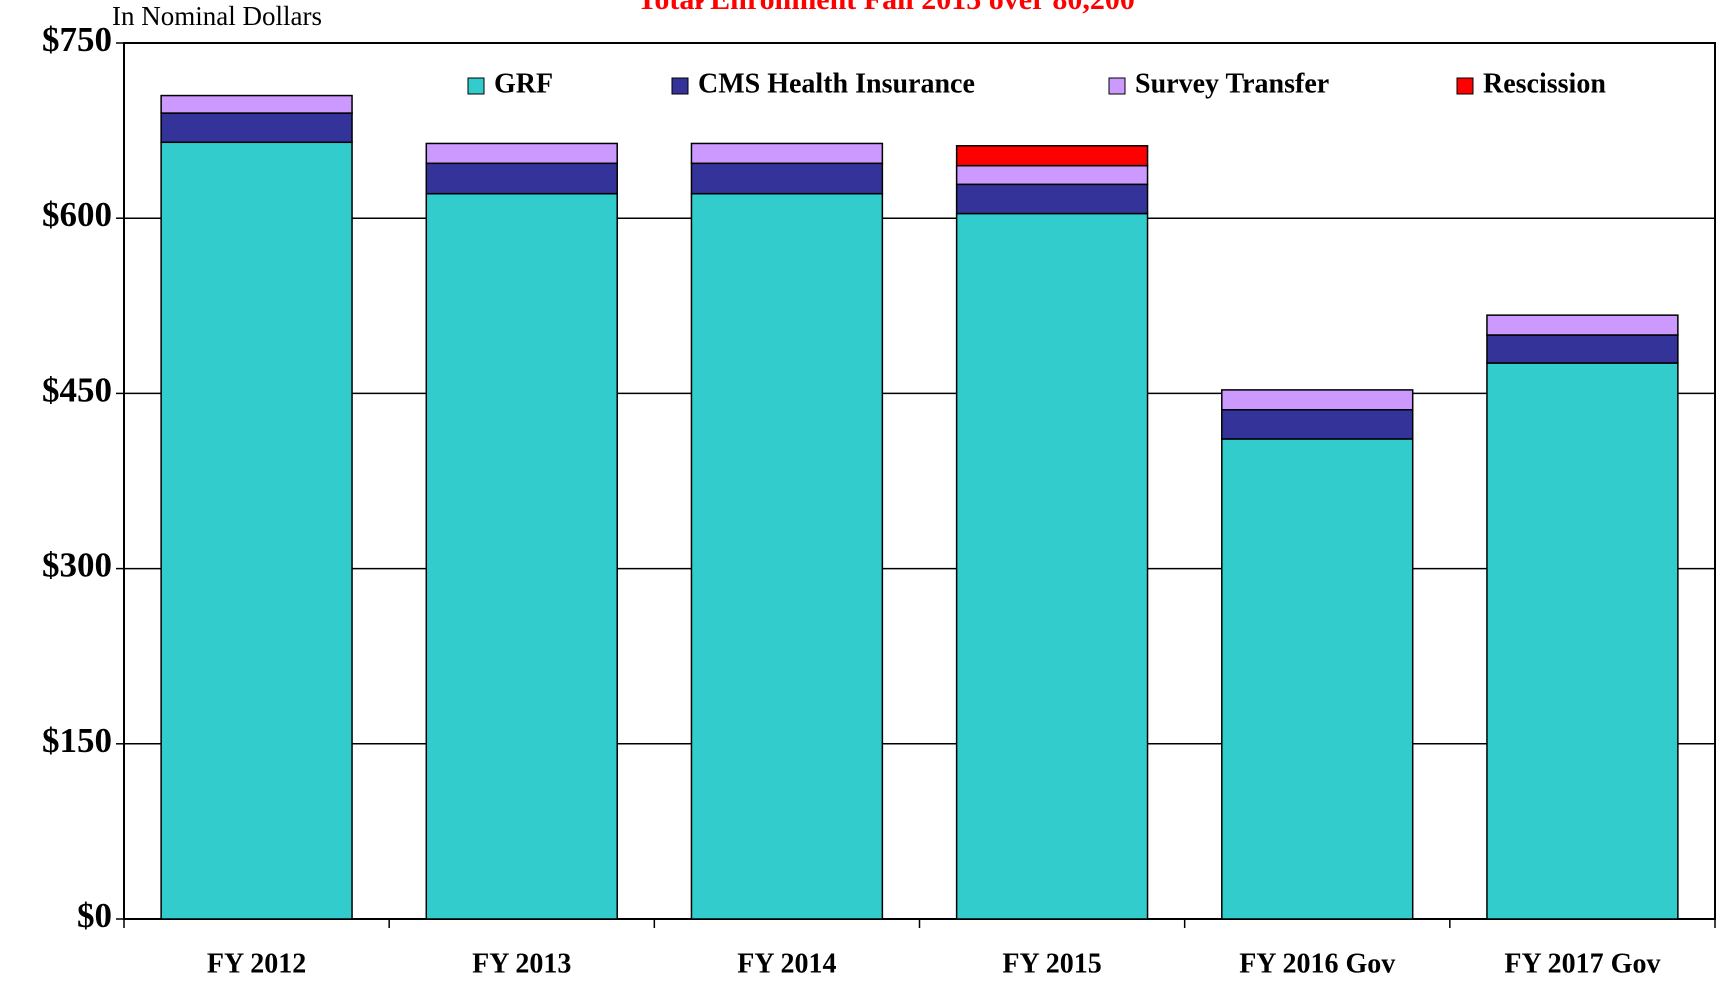  Describe the element at coordinates (836, 83) in the screenshot. I see `legend-label: CMS Health Insurance` at that location.